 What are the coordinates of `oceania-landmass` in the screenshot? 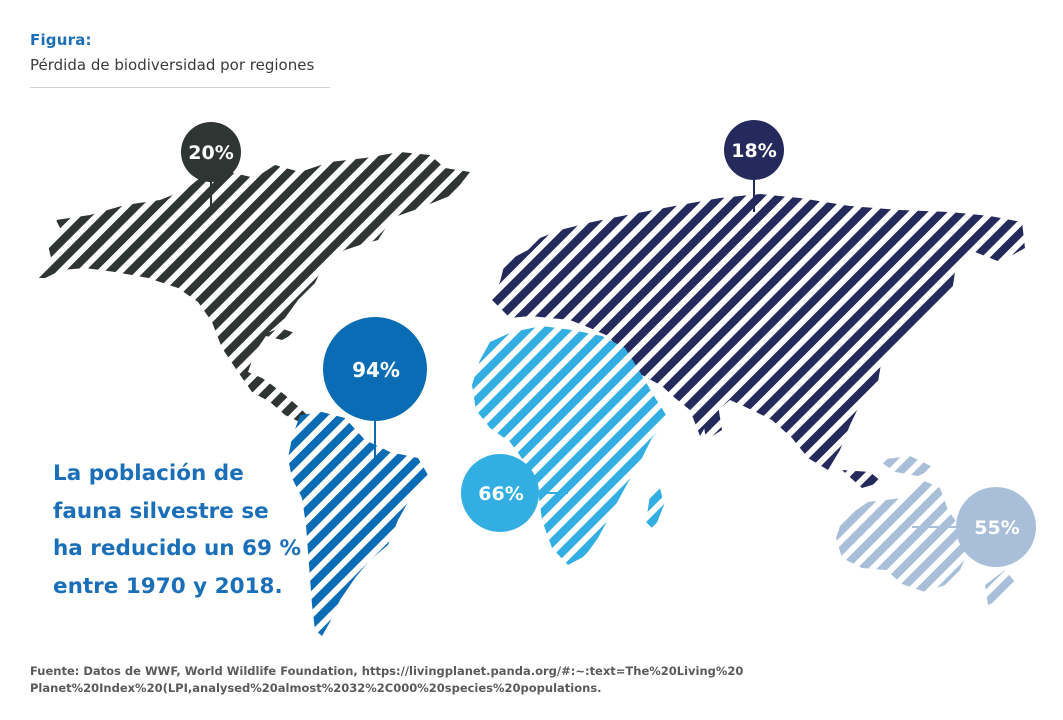 It's located at (925, 530).